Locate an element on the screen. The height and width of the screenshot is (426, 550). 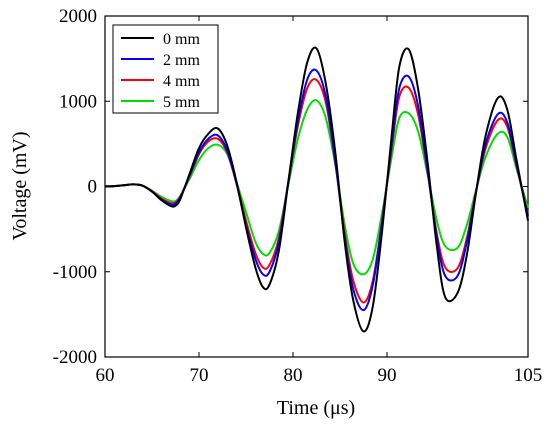
legend: 0 mm 2 mm 4 mm 5 mm is located at coordinates (165, 69).